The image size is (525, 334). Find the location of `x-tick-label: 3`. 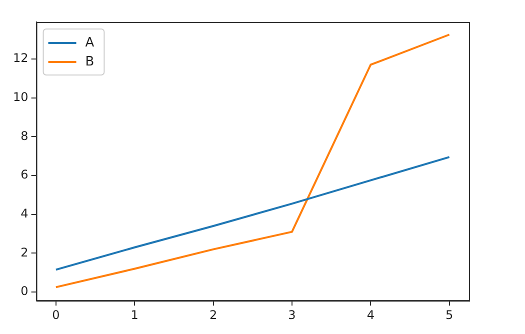

x-tick-label: 3 is located at coordinates (292, 315).